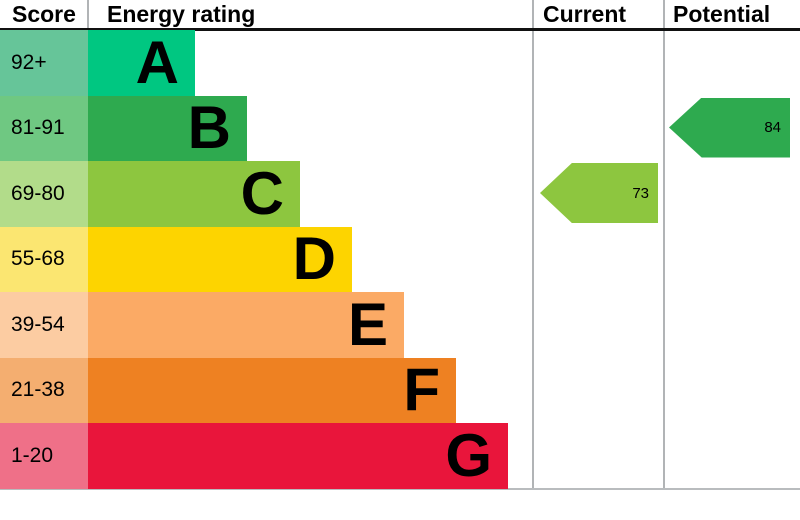  Describe the element at coordinates (664, 244) in the screenshot. I see `divider-potential-column` at that location.